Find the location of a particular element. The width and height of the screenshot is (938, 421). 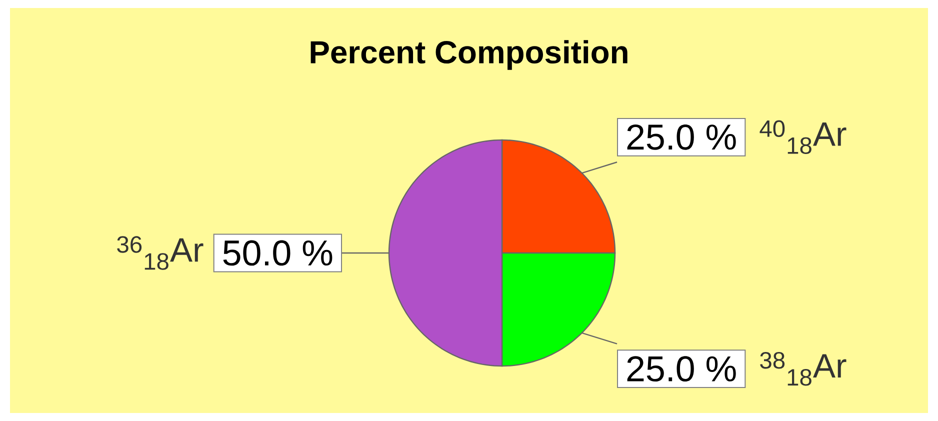

slice-label: 38$_{18}$Ar is located at coordinates (803, 369).